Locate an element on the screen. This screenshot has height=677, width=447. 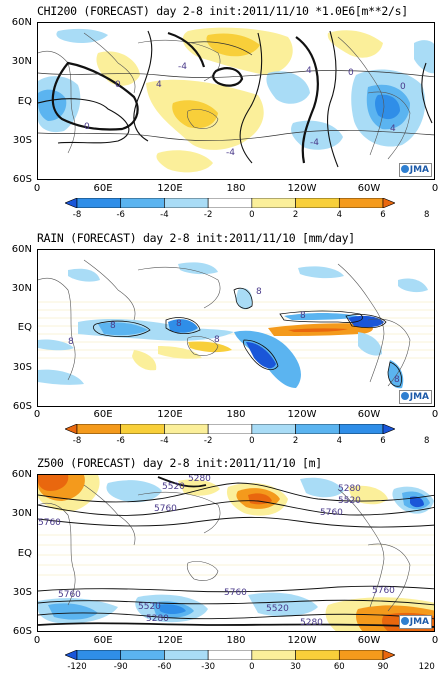
colorbar-tick-label: 30 is located at coordinates (295, 667).